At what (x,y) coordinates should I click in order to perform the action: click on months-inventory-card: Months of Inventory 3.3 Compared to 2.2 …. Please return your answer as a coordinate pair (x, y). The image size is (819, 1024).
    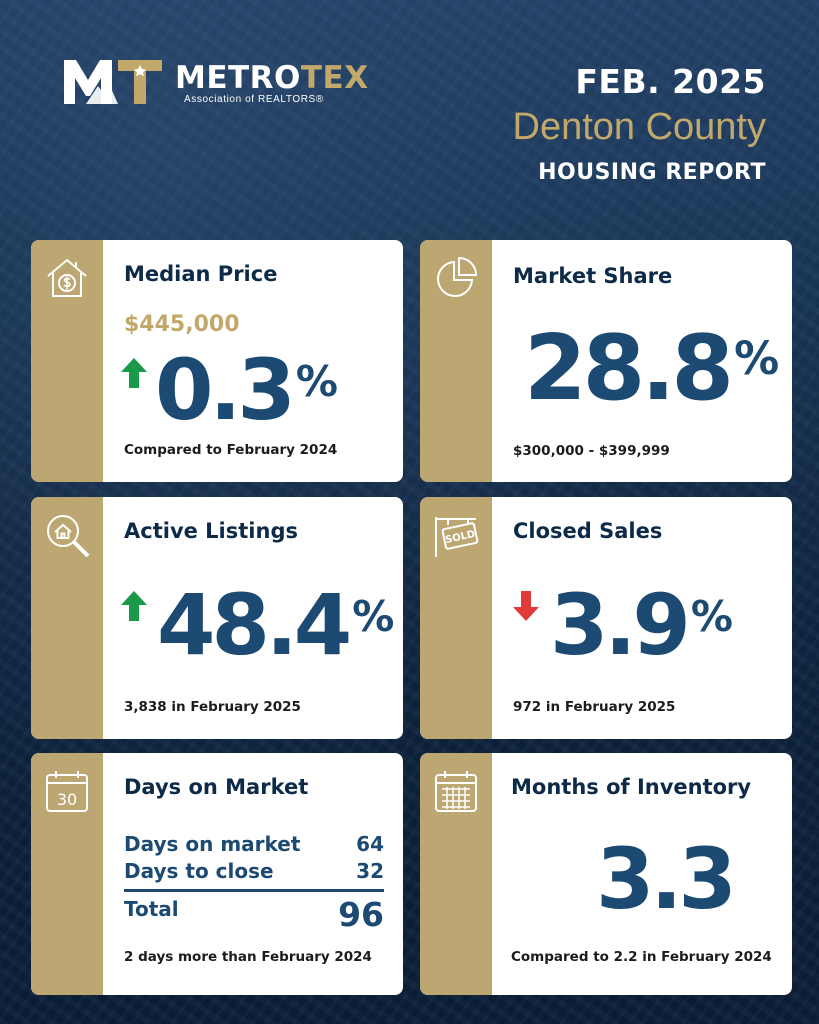
    Looking at the image, I should click on (606, 874).